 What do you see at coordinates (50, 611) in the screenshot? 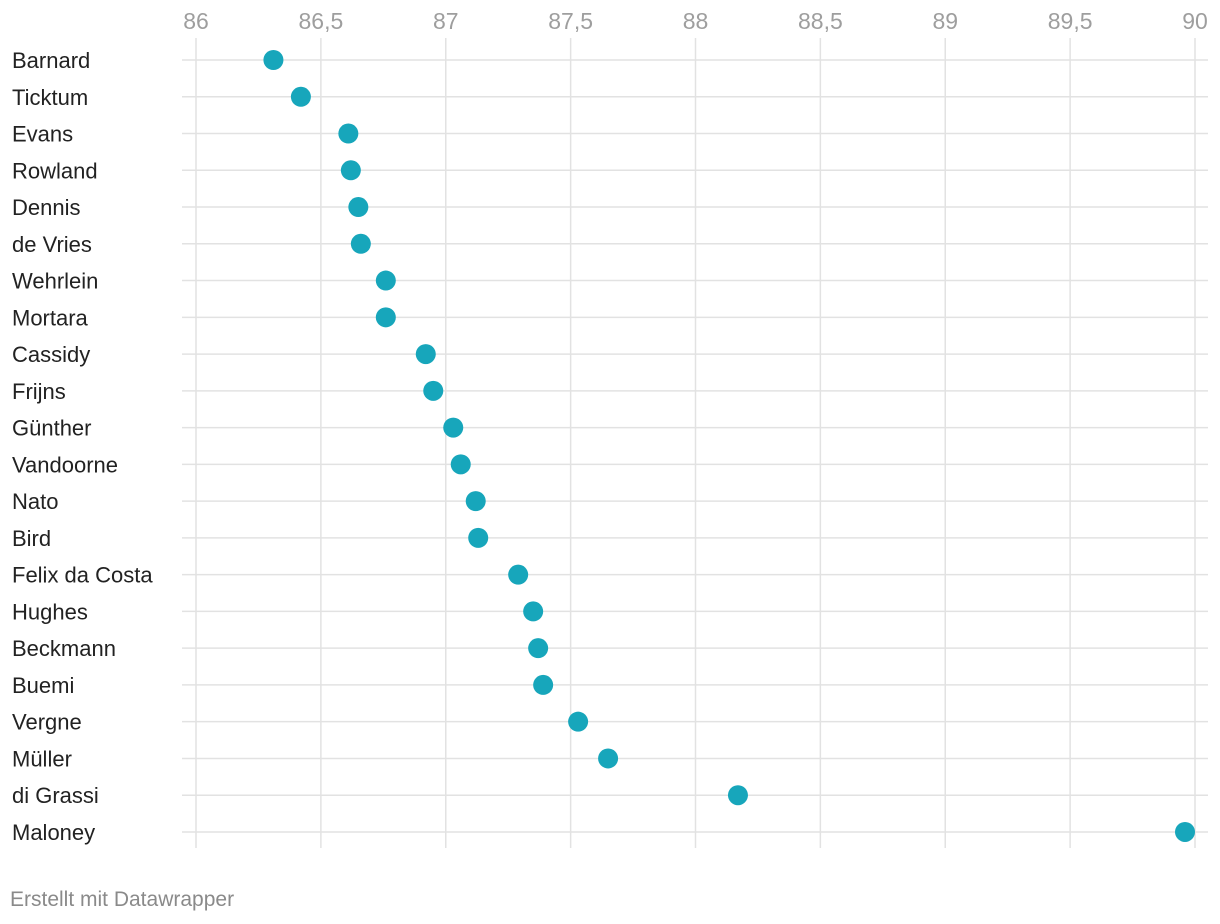
I see `category-label: Hughes` at bounding box center [50, 611].